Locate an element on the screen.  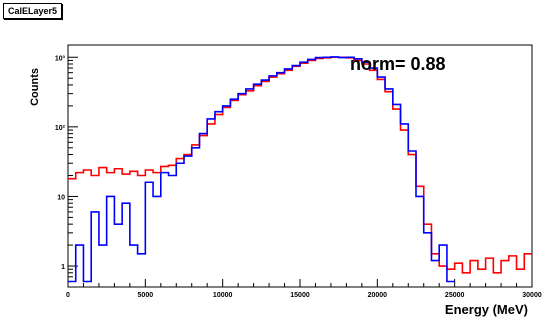
y-axis-label: Counts is located at coordinates (35, 87).